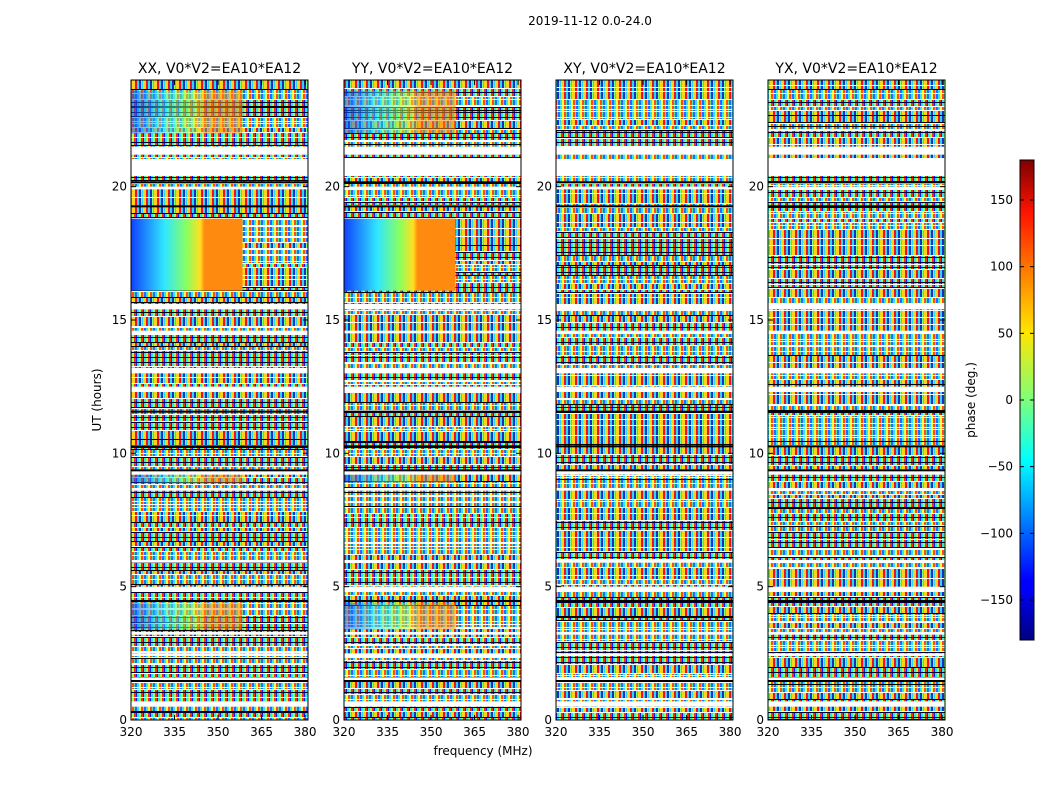  What do you see at coordinates (971, 400) in the screenshot?
I see `colorbar-label: phase (deg.)` at bounding box center [971, 400].